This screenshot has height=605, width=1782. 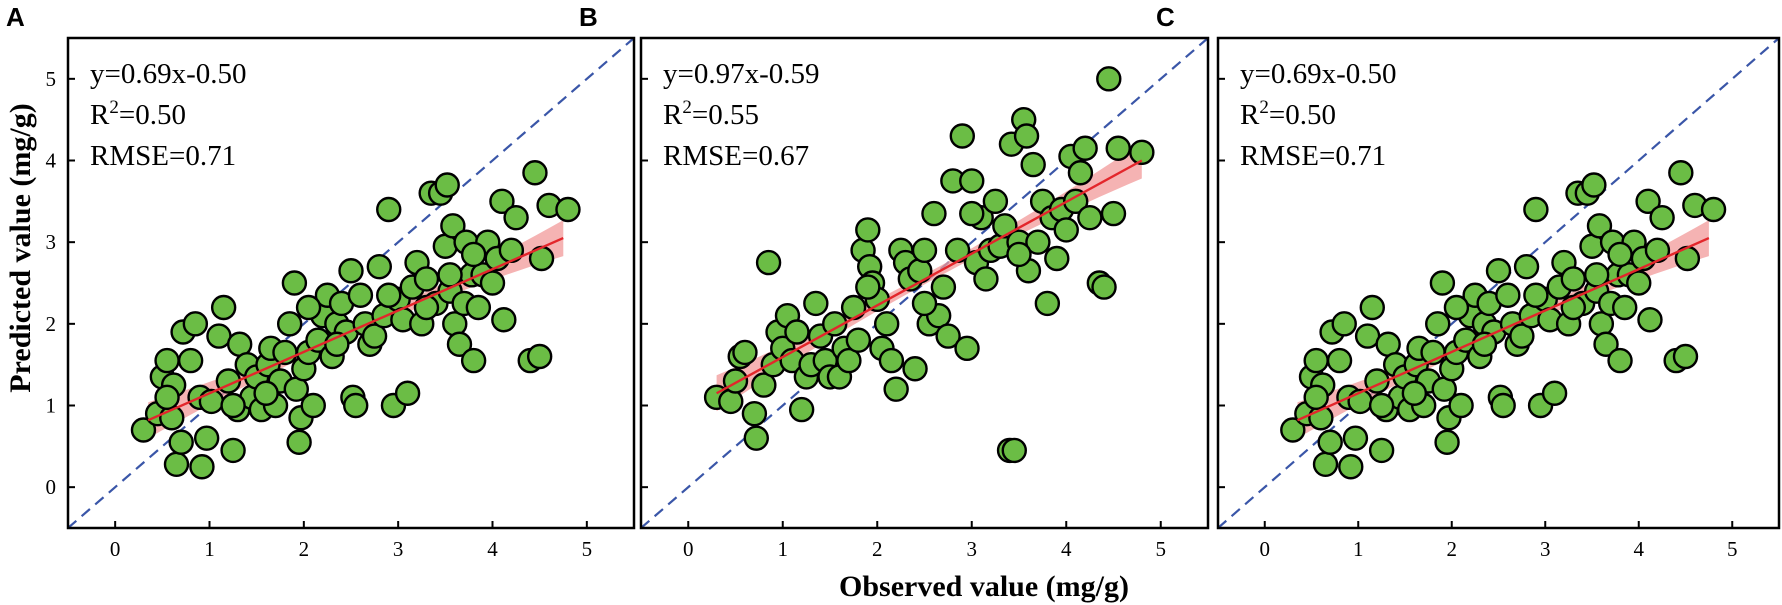 What do you see at coordinates (51, 324) in the screenshot?
I see `panel-a-ytick-label-2: 2` at bounding box center [51, 324].